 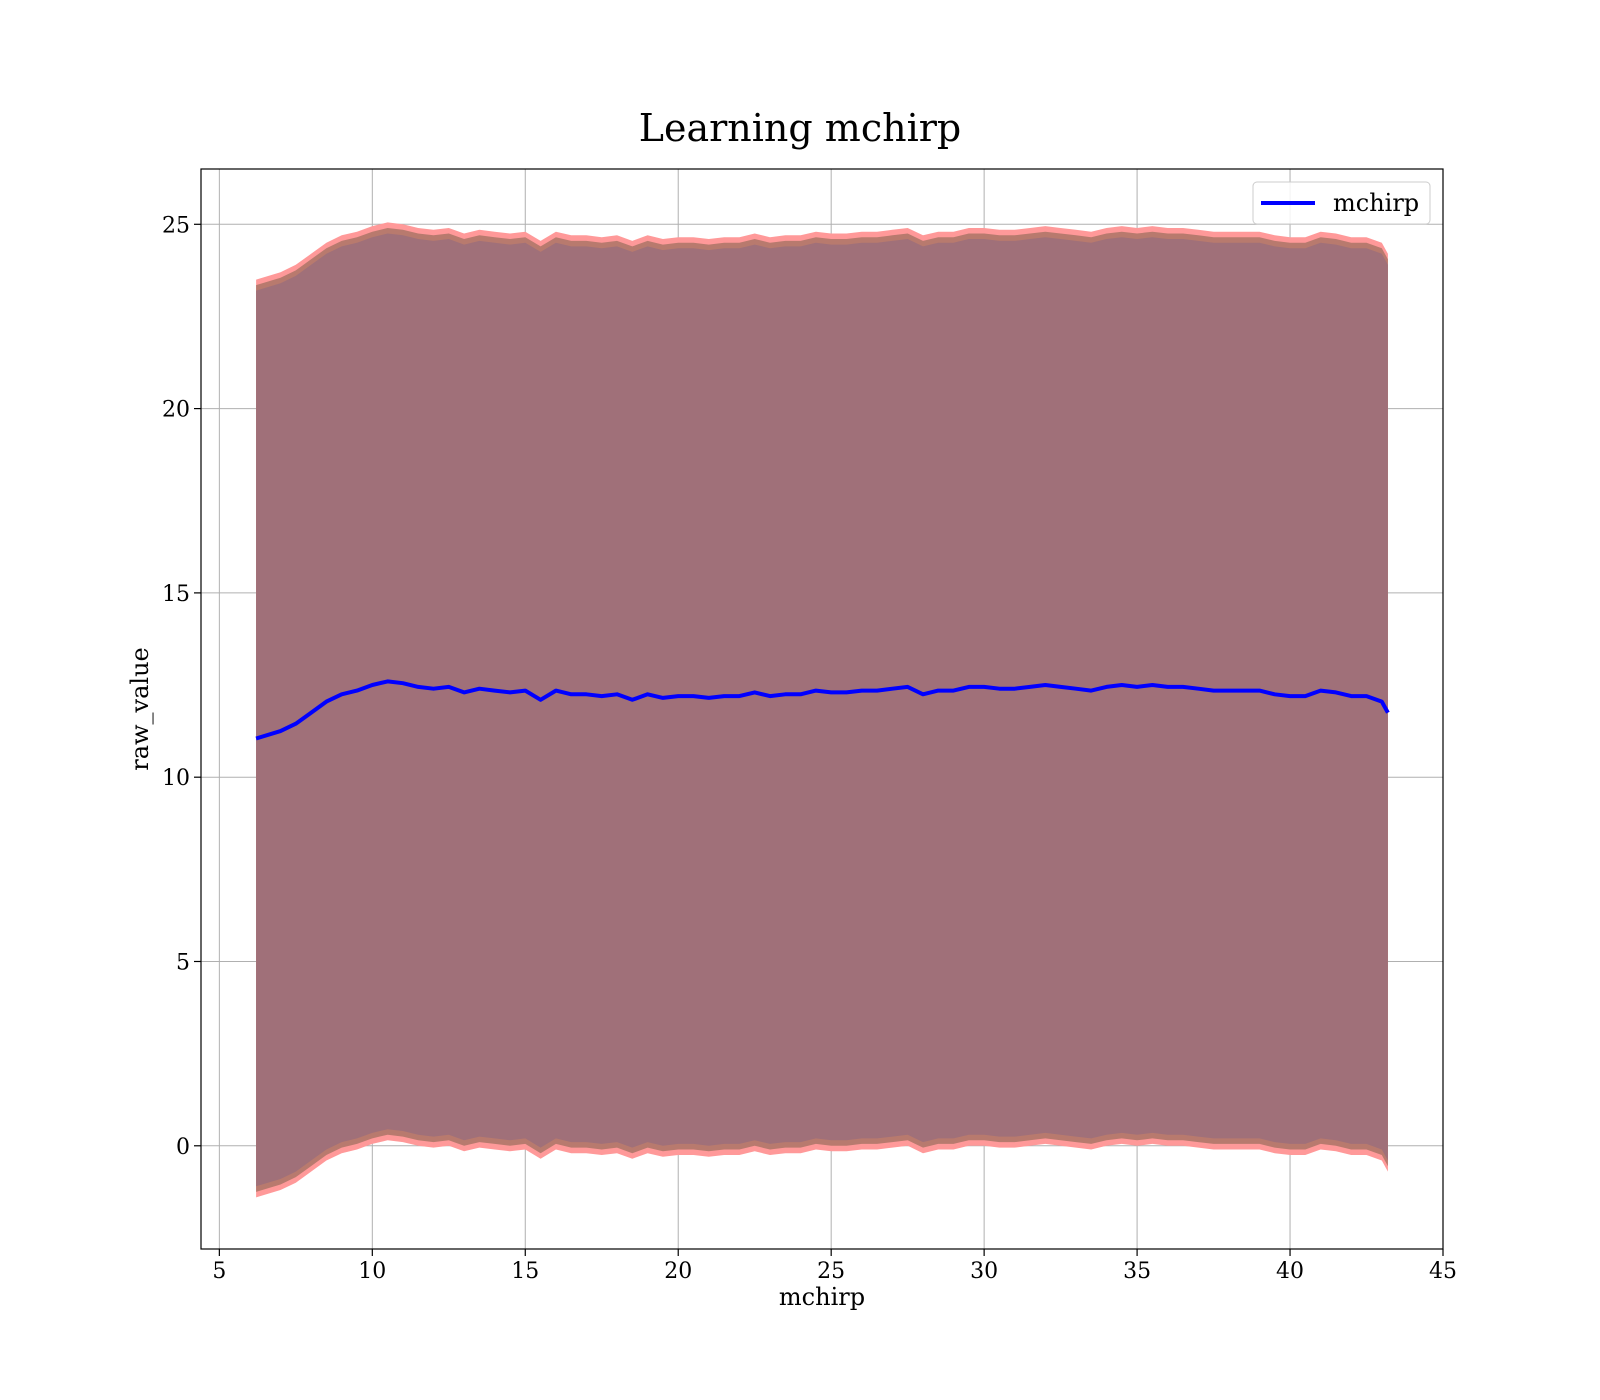 I want to click on y-tick-label-2: 10, so click(x=176, y=778).